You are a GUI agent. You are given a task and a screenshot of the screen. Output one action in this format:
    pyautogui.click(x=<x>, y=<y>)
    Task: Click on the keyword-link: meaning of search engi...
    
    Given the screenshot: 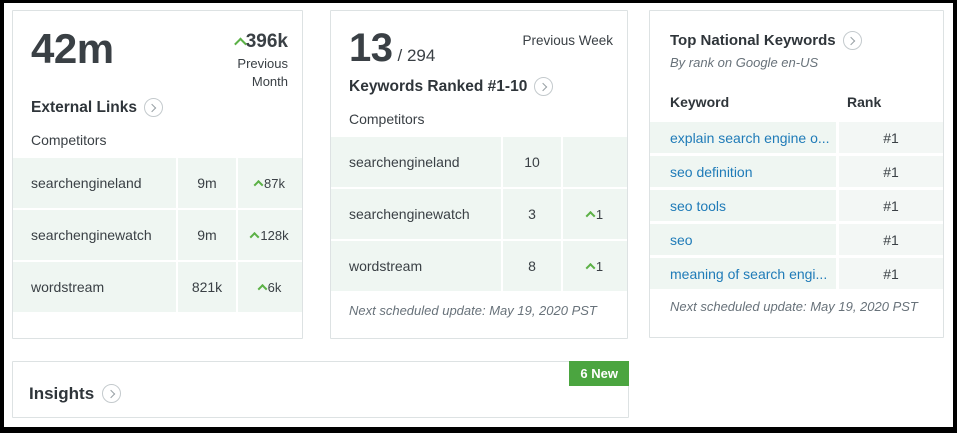 What is the action you would take?
    pyautogui.click(x=749, y=273)
    